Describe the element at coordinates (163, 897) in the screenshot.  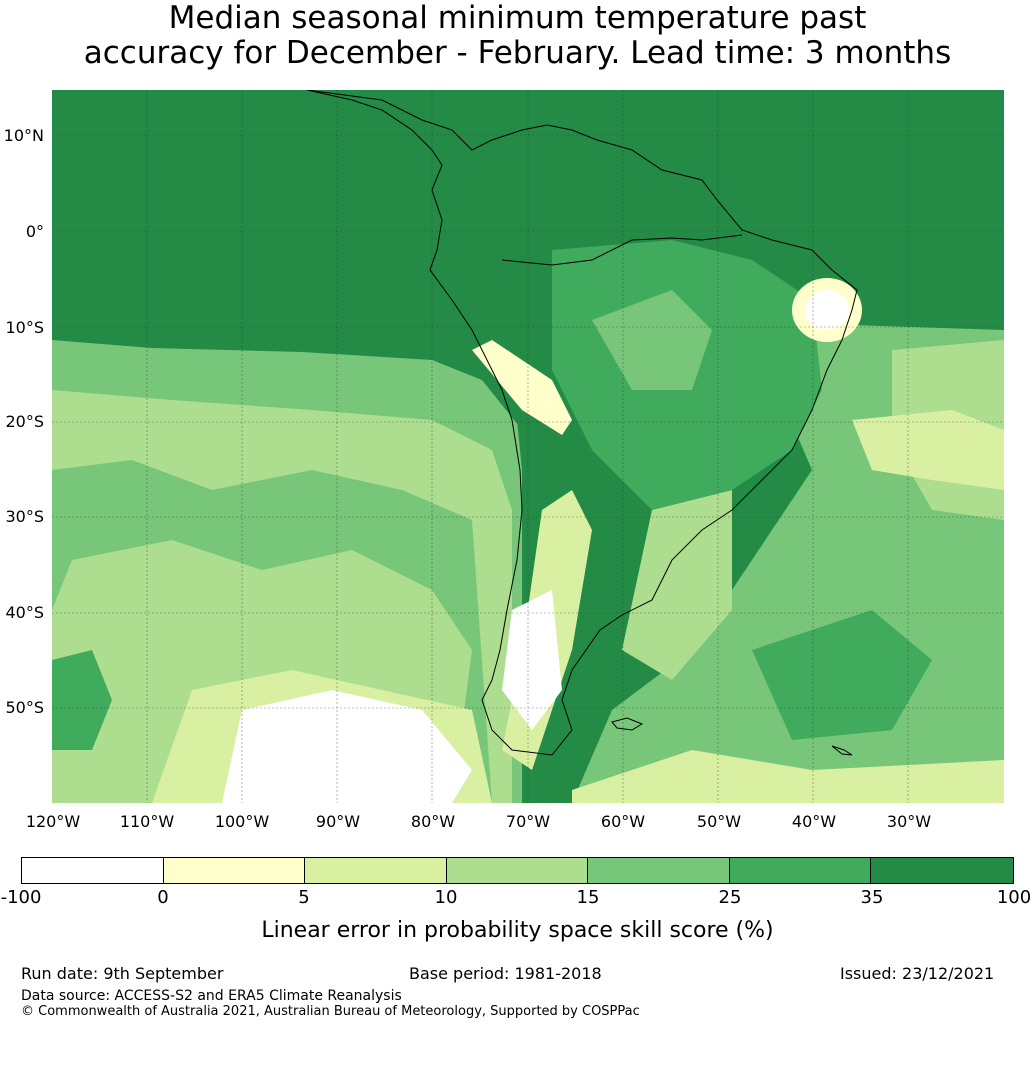
I see `colorbar-tick-0: 0` at that location.